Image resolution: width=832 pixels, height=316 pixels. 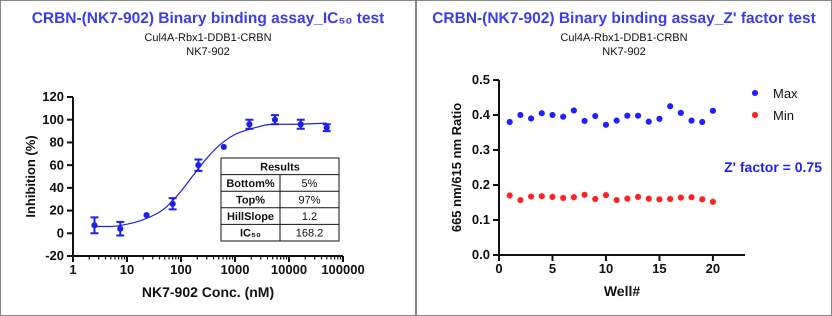 I want to click on chart-title: CRBN-(NK7-902) Binary binding assay_Z' factor test, so click(x=624, y=18).